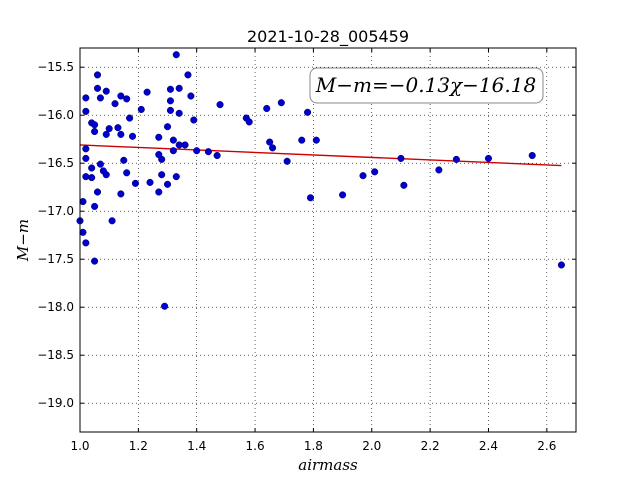 The width and height of the screenshot is (640, 484). I want to click on x-tick-label: 1.8, so click(313, 446).